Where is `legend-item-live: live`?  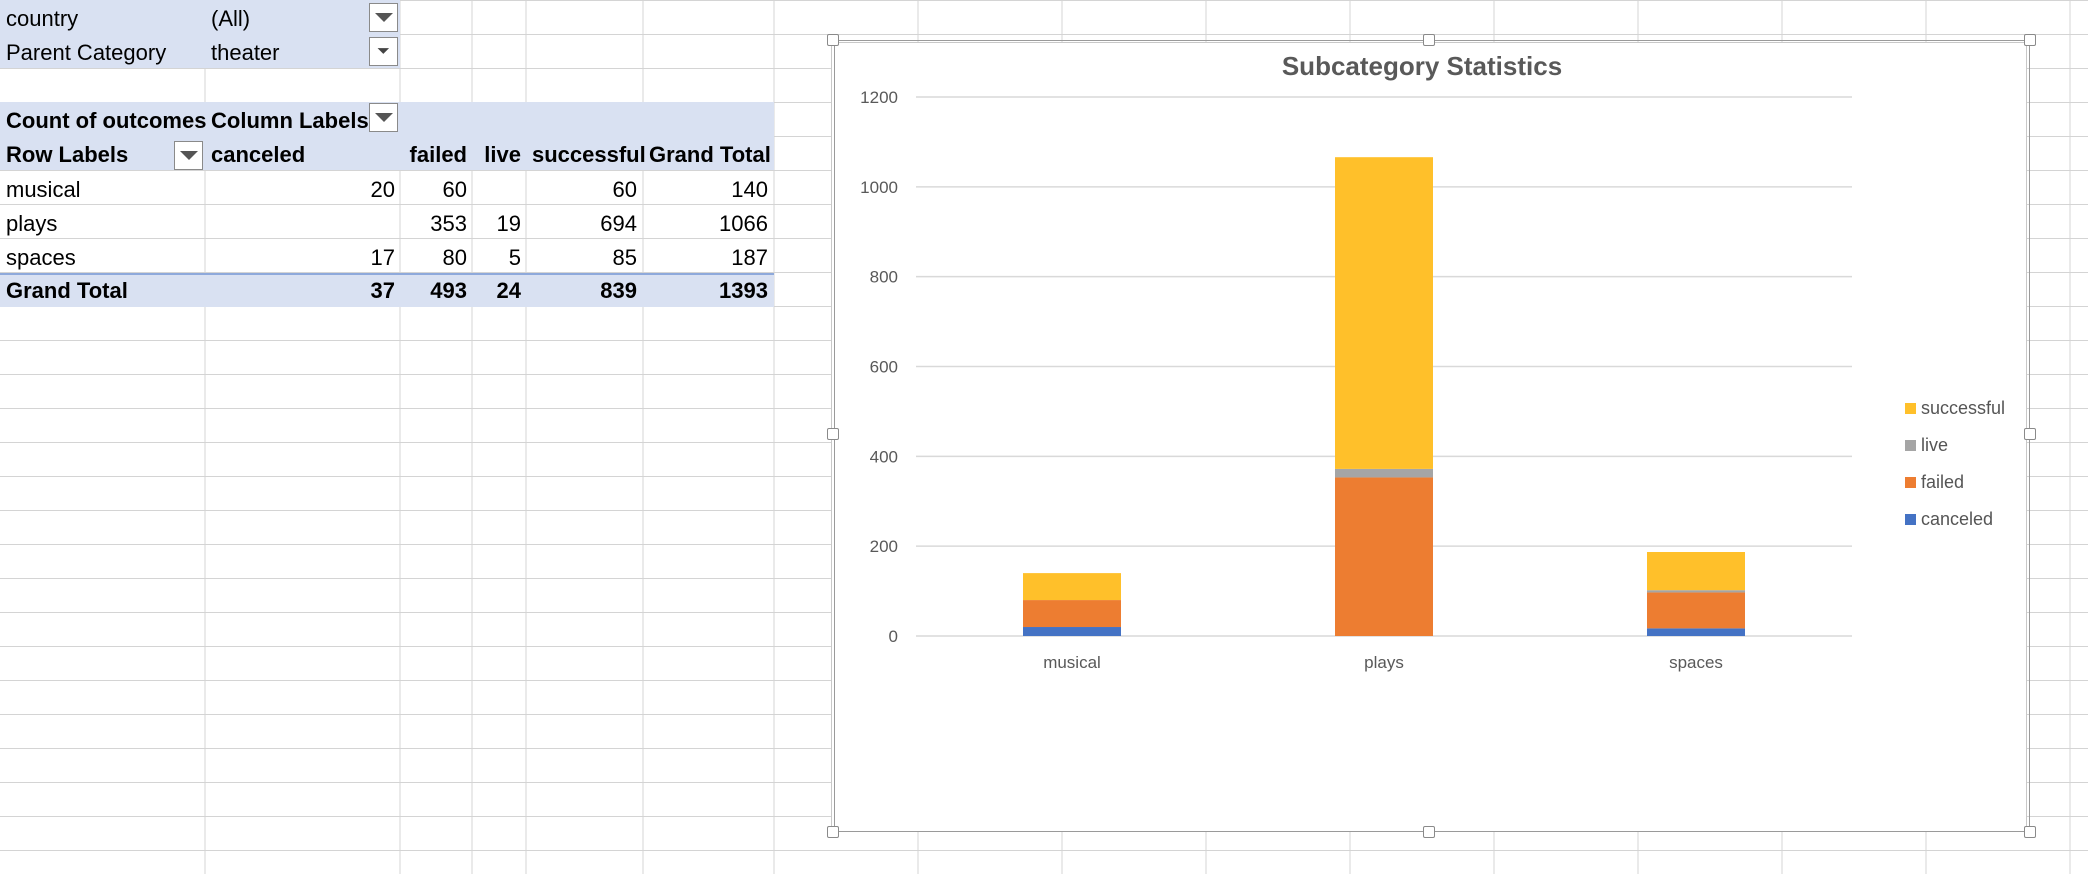
legend-item-live: live is located at coordinates (1926, 445).